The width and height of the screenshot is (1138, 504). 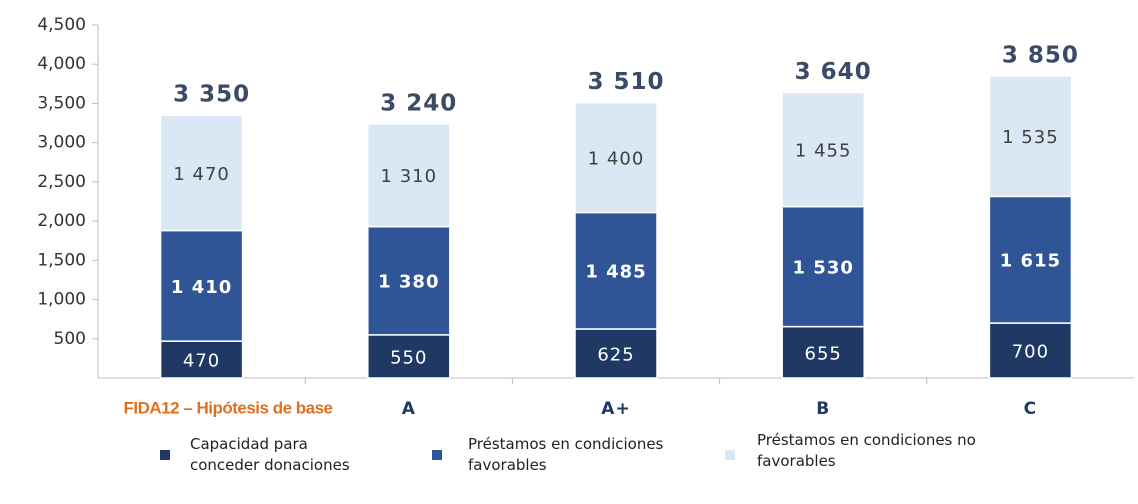 I want to click on value-label: 1 410, so click(x=201, y=287).